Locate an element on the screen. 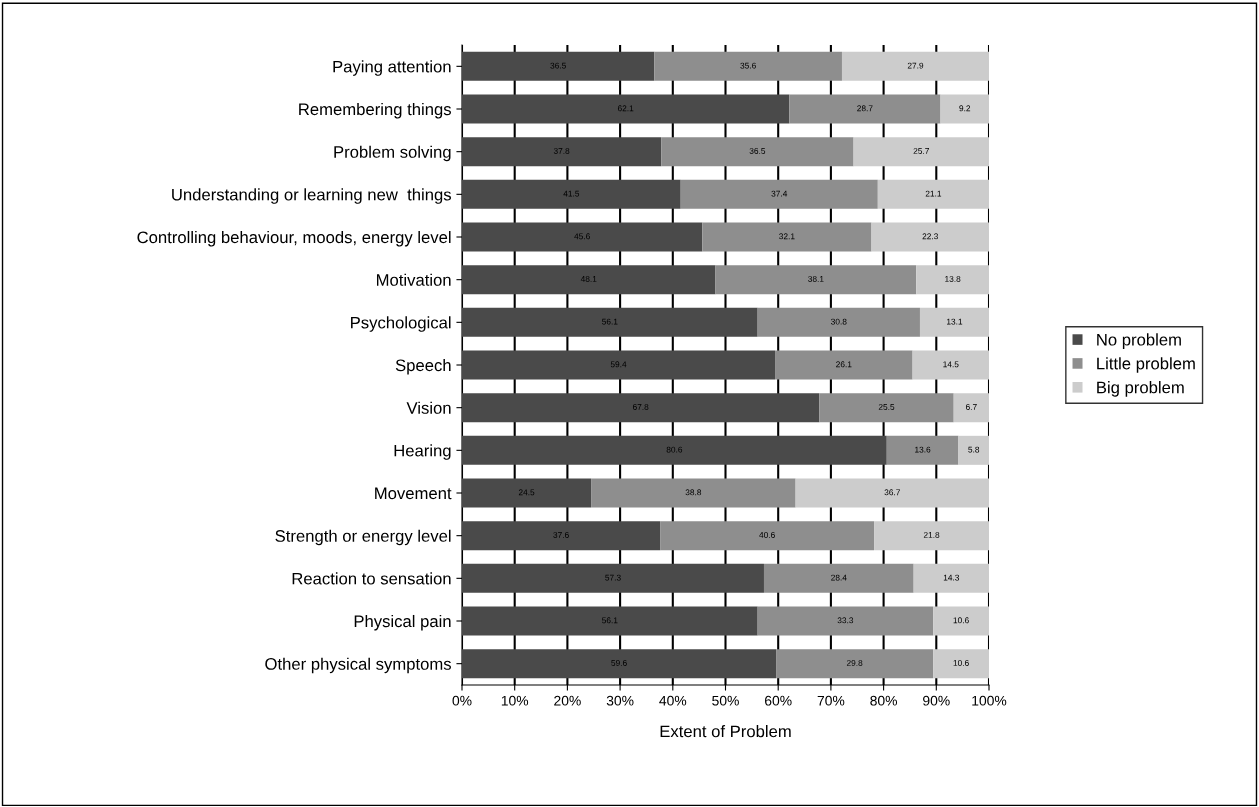 The height and width of the screenshot is (807, 1259). y-tick-label: Remembering things is located at coordinates (375, 110).